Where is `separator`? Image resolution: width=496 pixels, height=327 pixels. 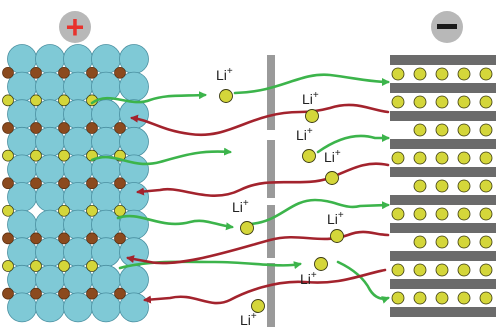 separator is located at coordinates (271, 191).